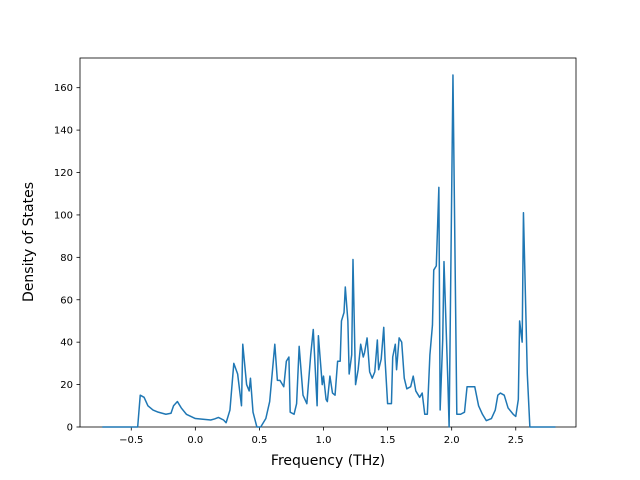 This screenshot has height=480, width=640. Describe the element at coordinates (195, 440) in the screenshot. I see `x-tick-label: 0.0` at that location.